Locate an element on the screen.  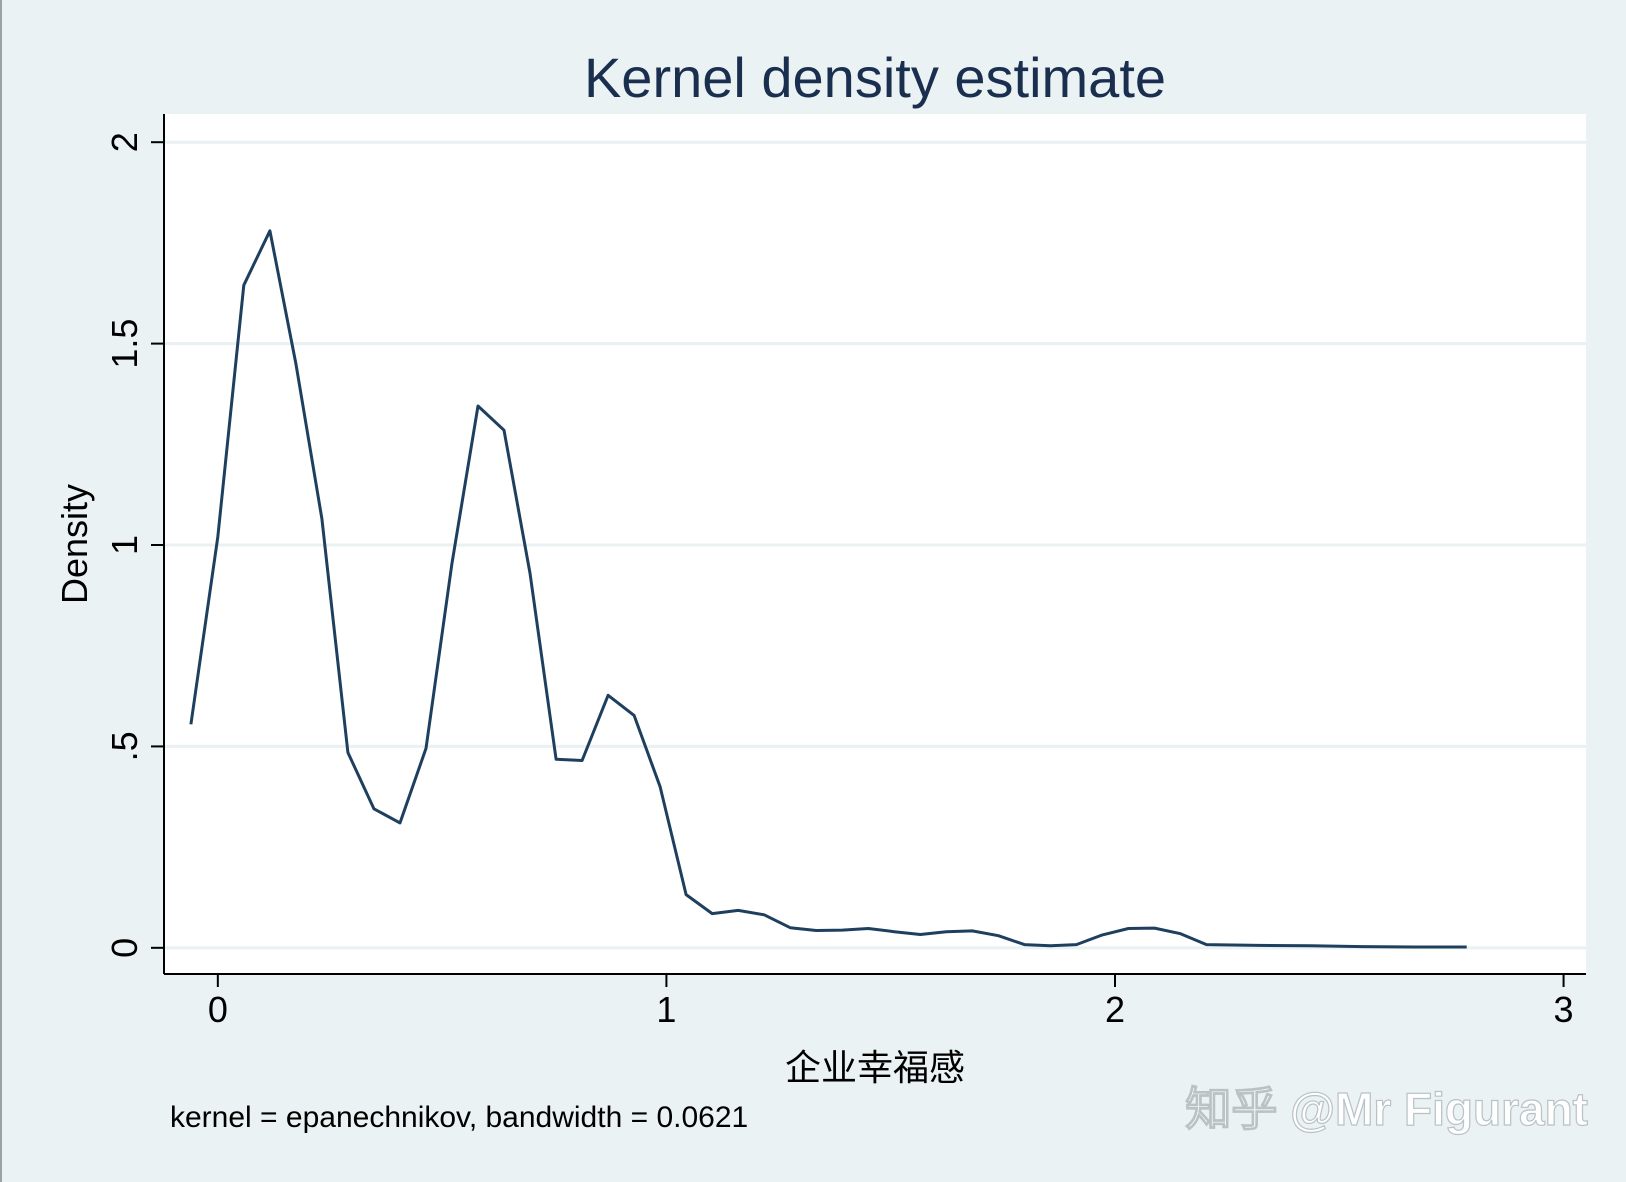
chart-title: Kernel density estimate is located at coordinates (875, 77).